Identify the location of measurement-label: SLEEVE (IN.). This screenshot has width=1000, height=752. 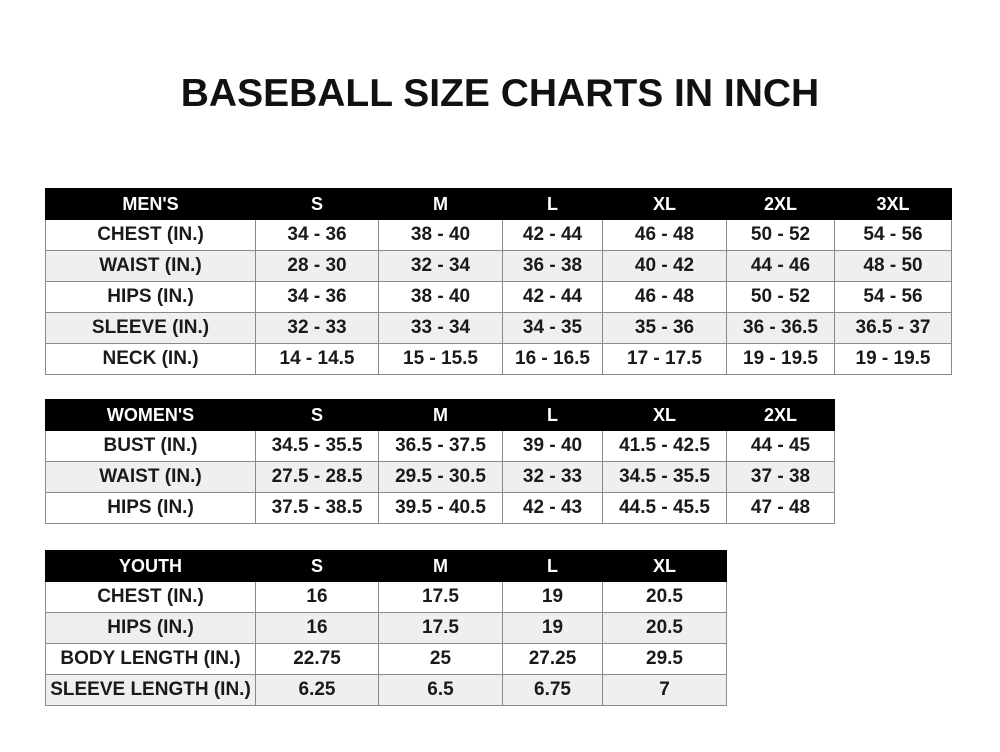
(150, 328).